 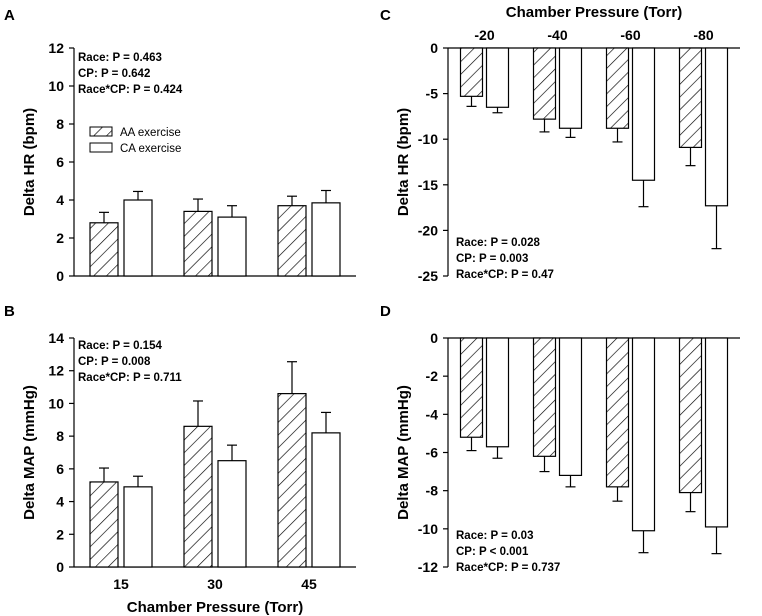 I want to click on stat-annotation: Race: P = 0.154, so click(x=120, y=346).